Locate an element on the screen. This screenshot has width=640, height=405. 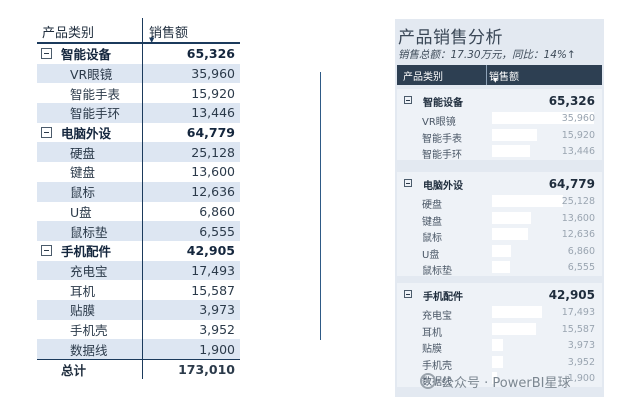
item-value: 25,128 is located at coordinates (578, 201).